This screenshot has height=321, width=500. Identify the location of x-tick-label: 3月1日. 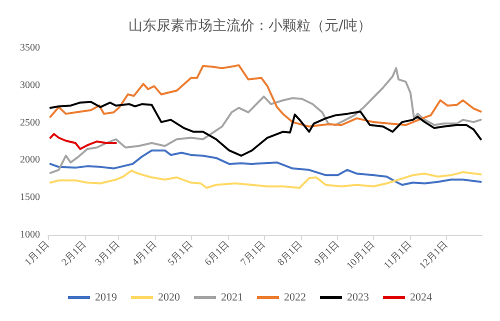
(107, 253).